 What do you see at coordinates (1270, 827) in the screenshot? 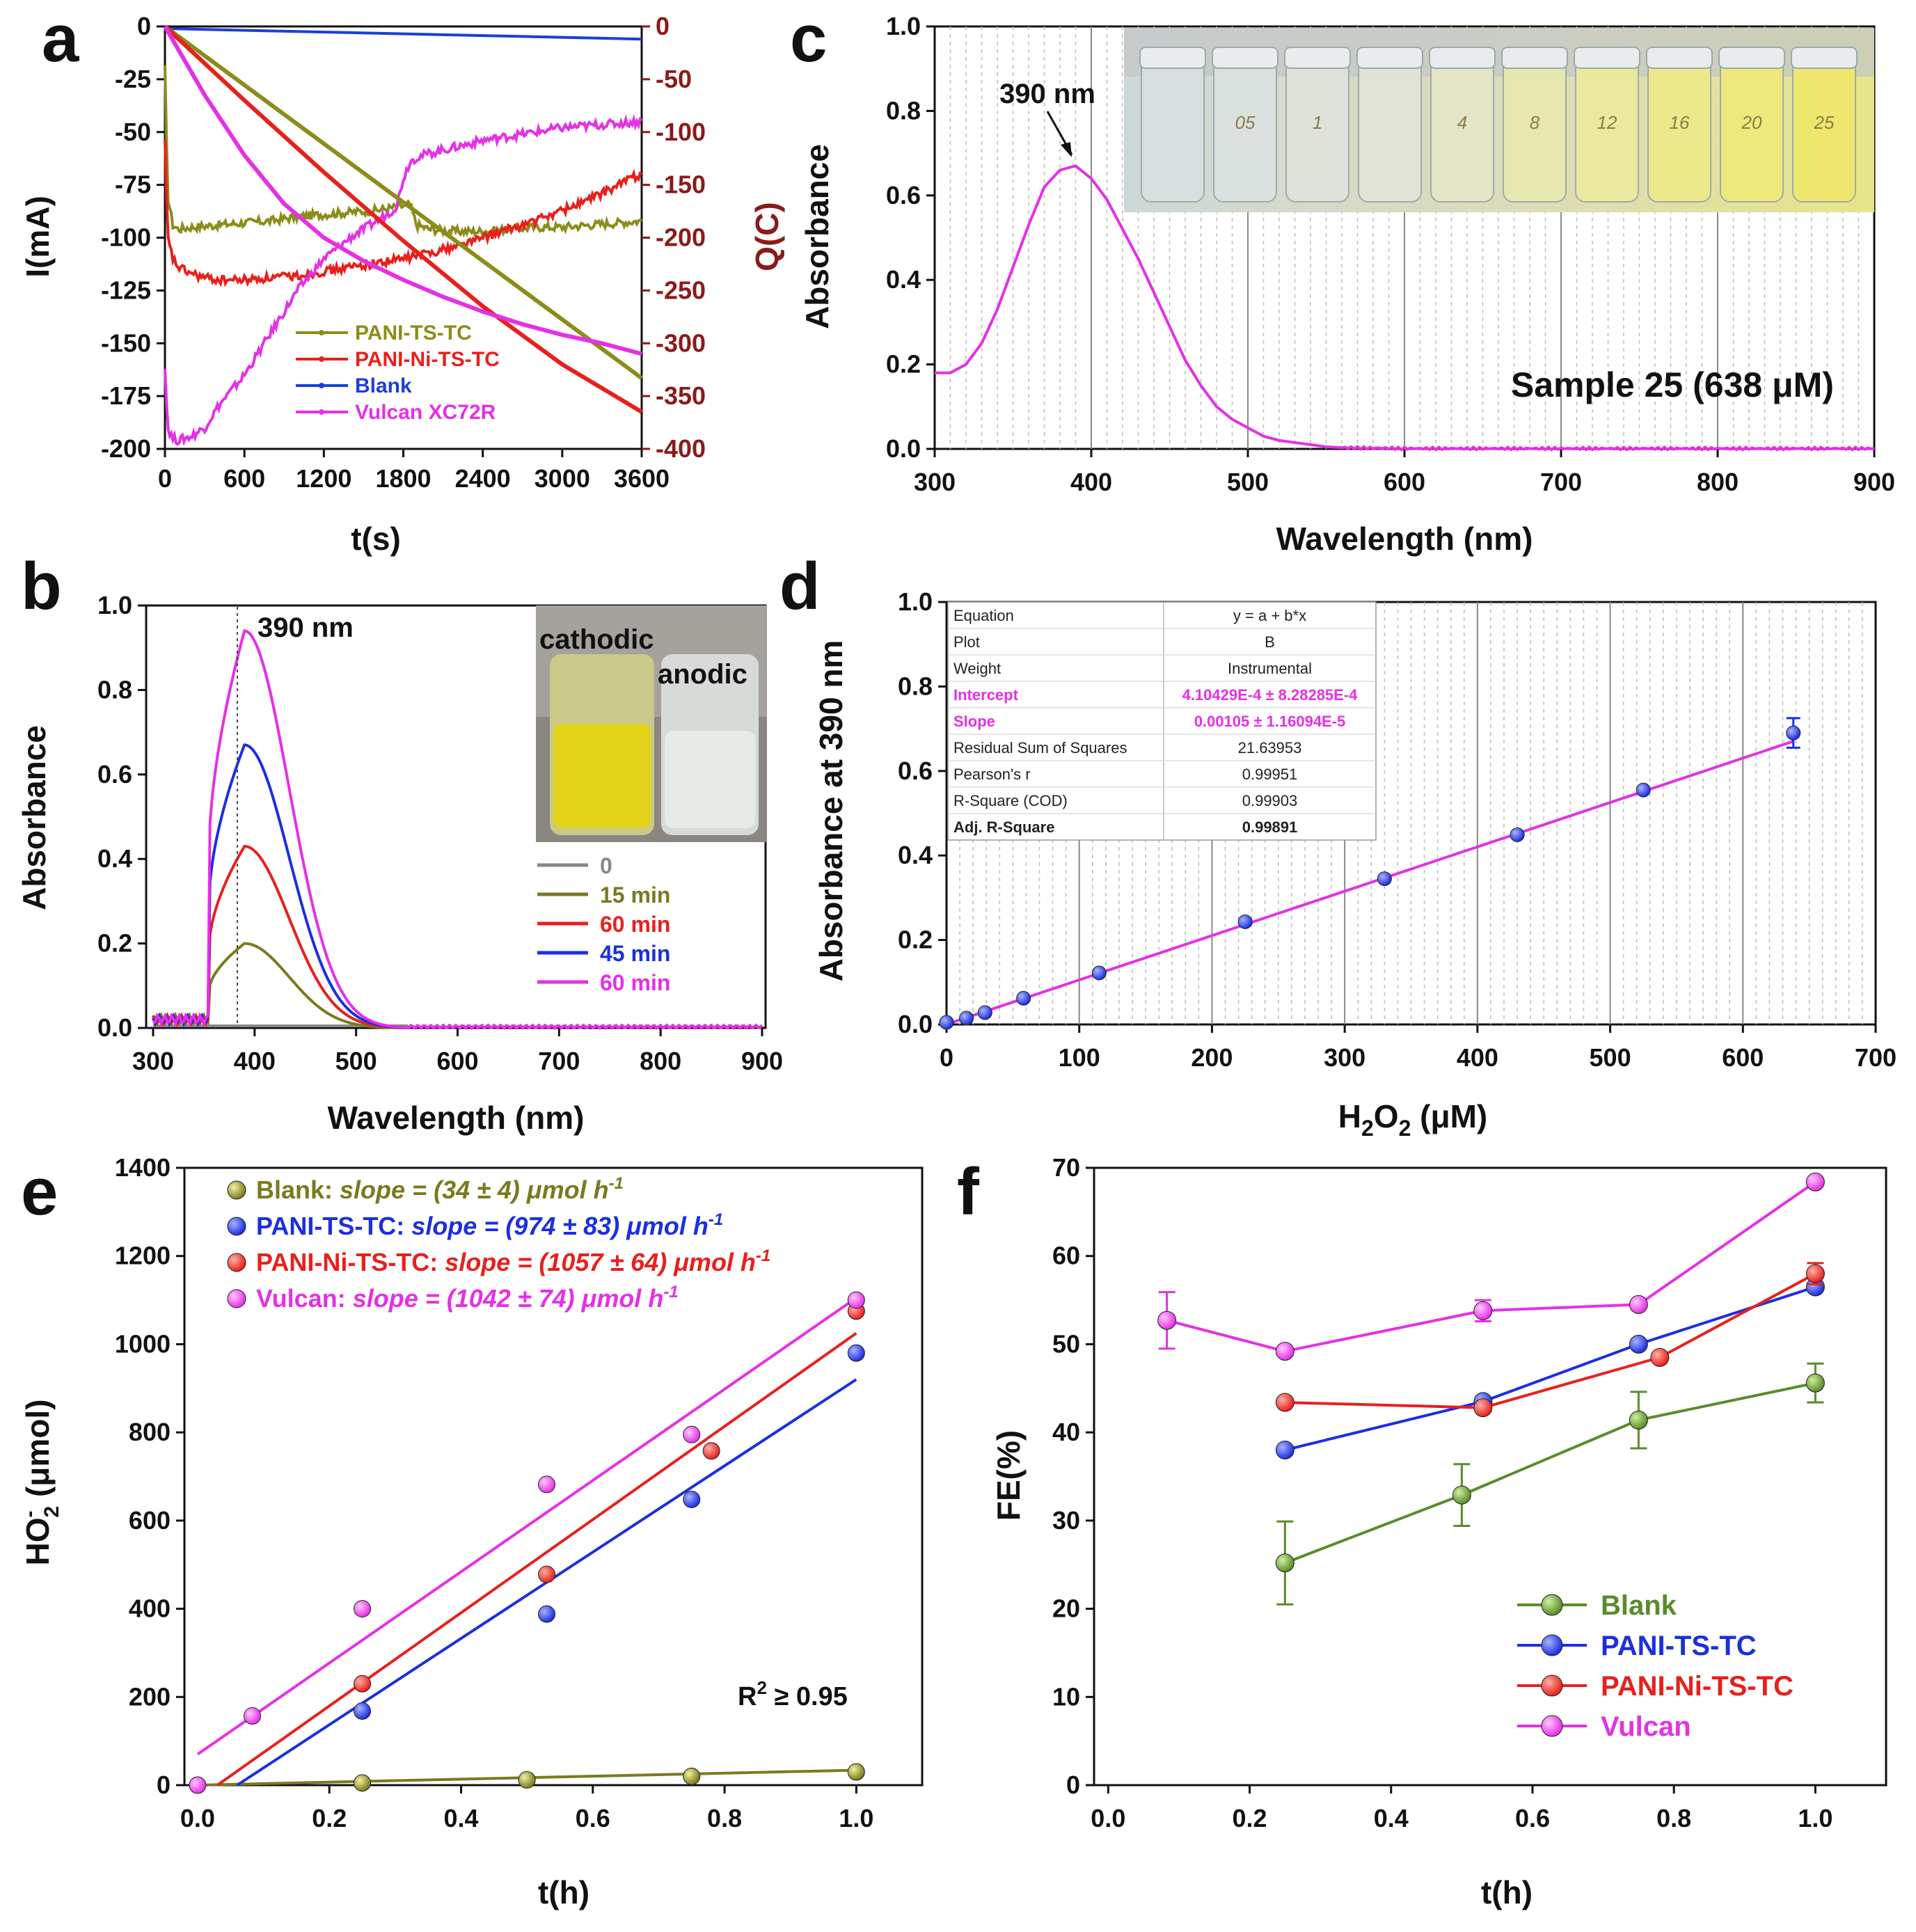
I see `fit-table-value: 0.99891` at bounding box center [1270, 827].